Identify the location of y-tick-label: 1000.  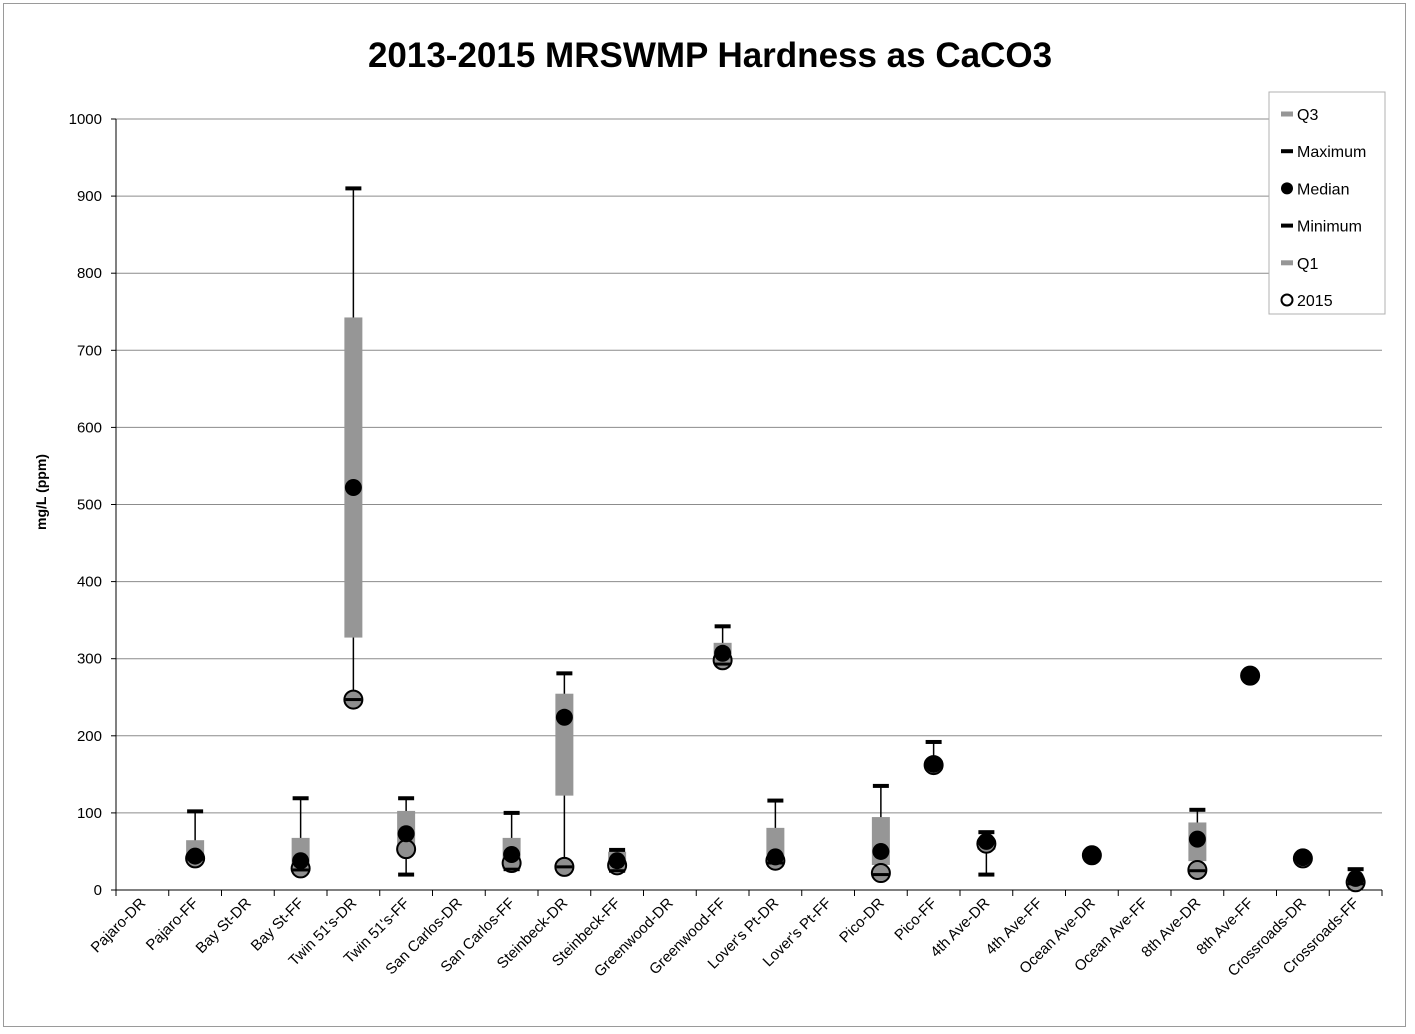
(85, 119).